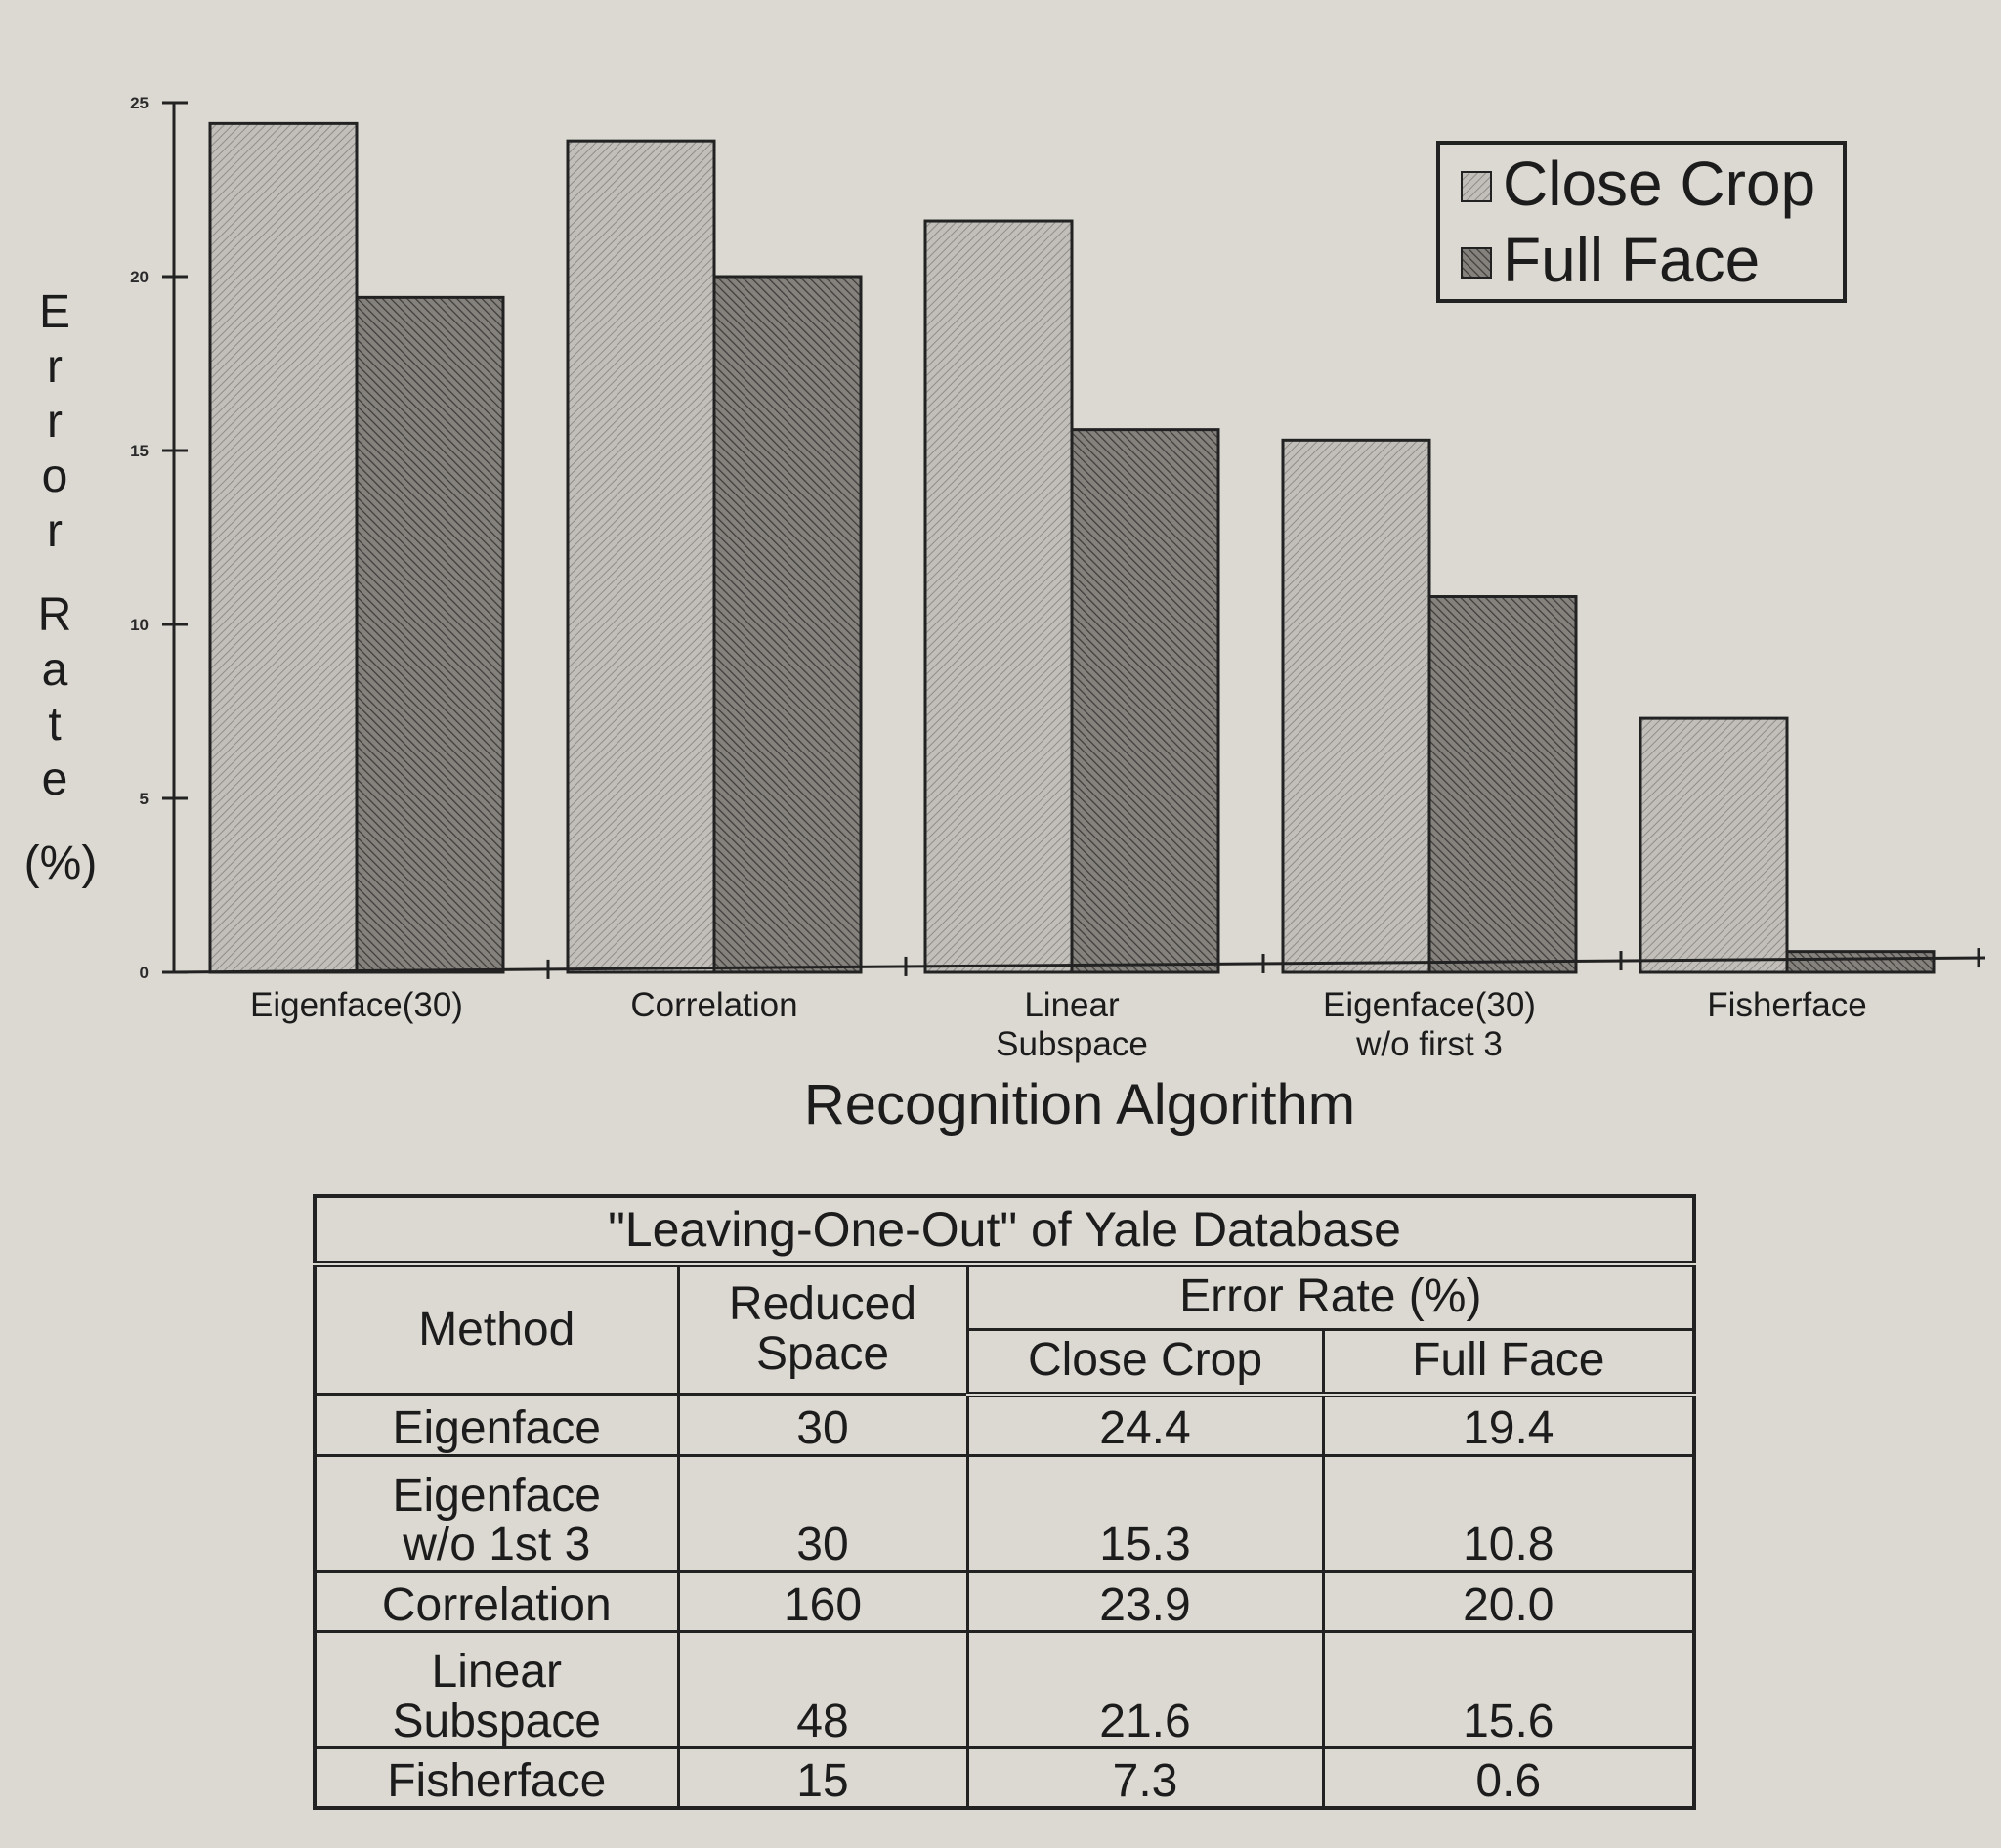 The height and width of the screenshot is (1848, 2001). Describe the element at coordinates (1786, 1005) in the screenshot. I see `category-label: Fisherface` at that location.